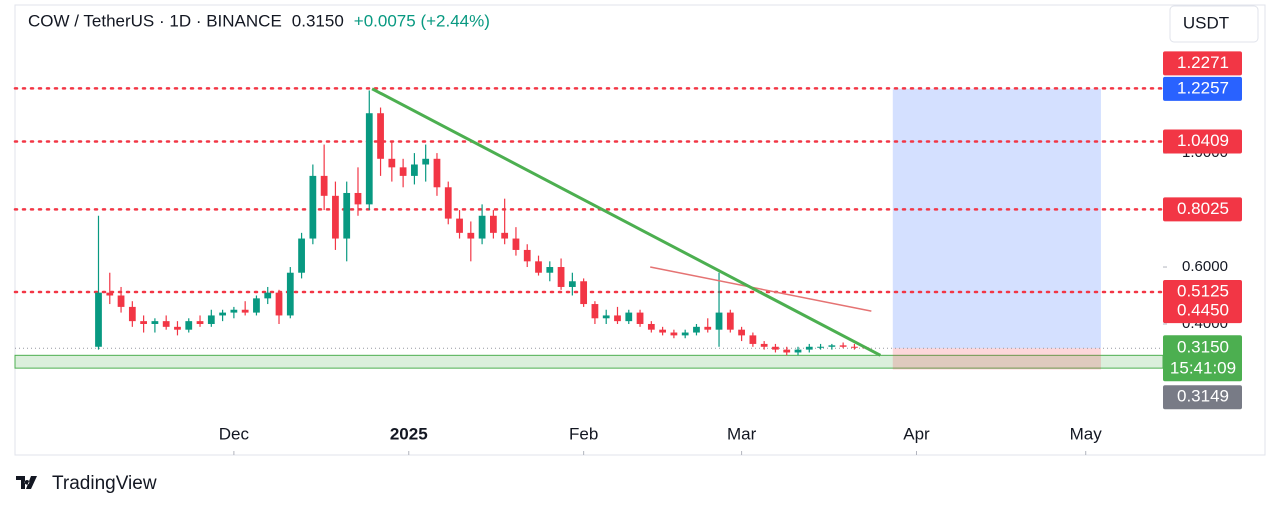 The image size is (1280, 511). I want to click on logo-mark, so click(26, 482).